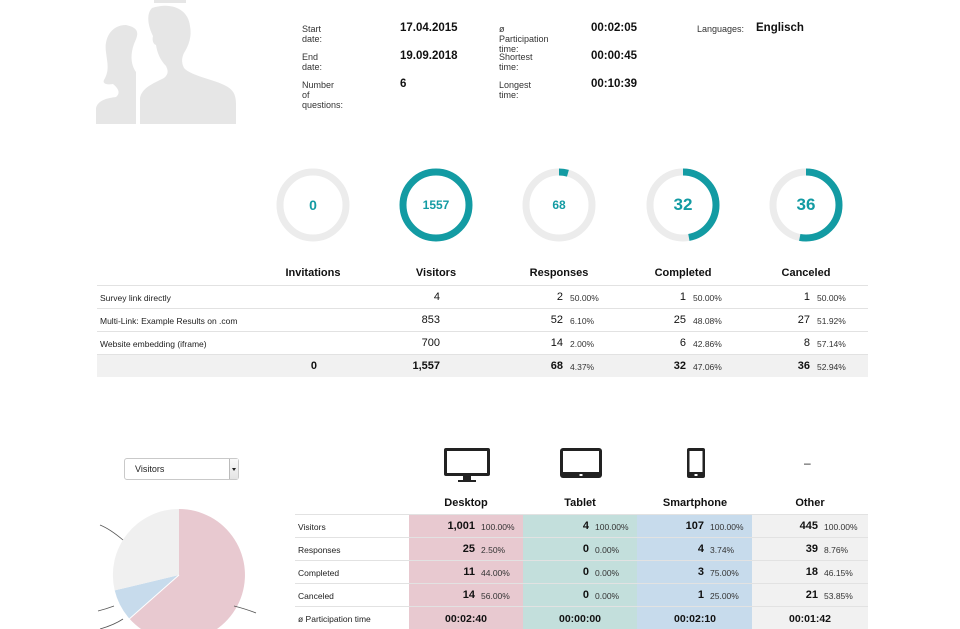  What do you see at coordinates (831, 367) in the screenshot?
I see `canceled-total-pct: 52.94%` at bounding box center [831, 367].